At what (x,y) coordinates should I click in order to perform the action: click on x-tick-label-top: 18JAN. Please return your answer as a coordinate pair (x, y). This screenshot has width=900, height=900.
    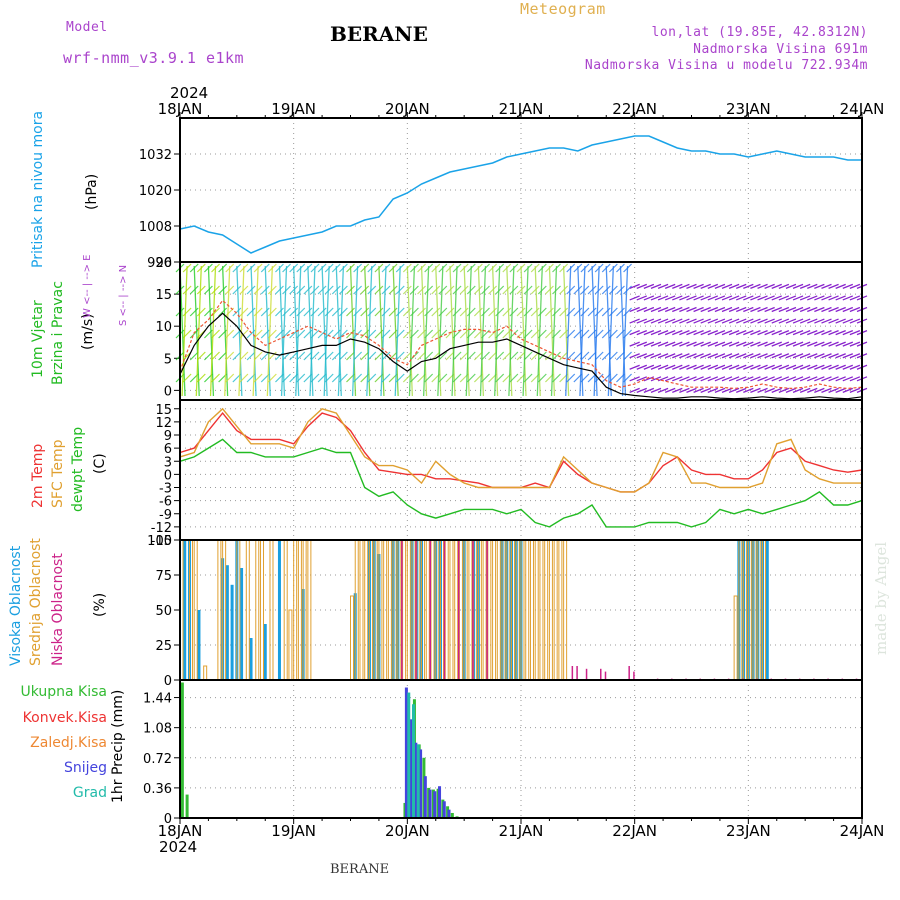
    Looking at the image, I should click on (180, 109).